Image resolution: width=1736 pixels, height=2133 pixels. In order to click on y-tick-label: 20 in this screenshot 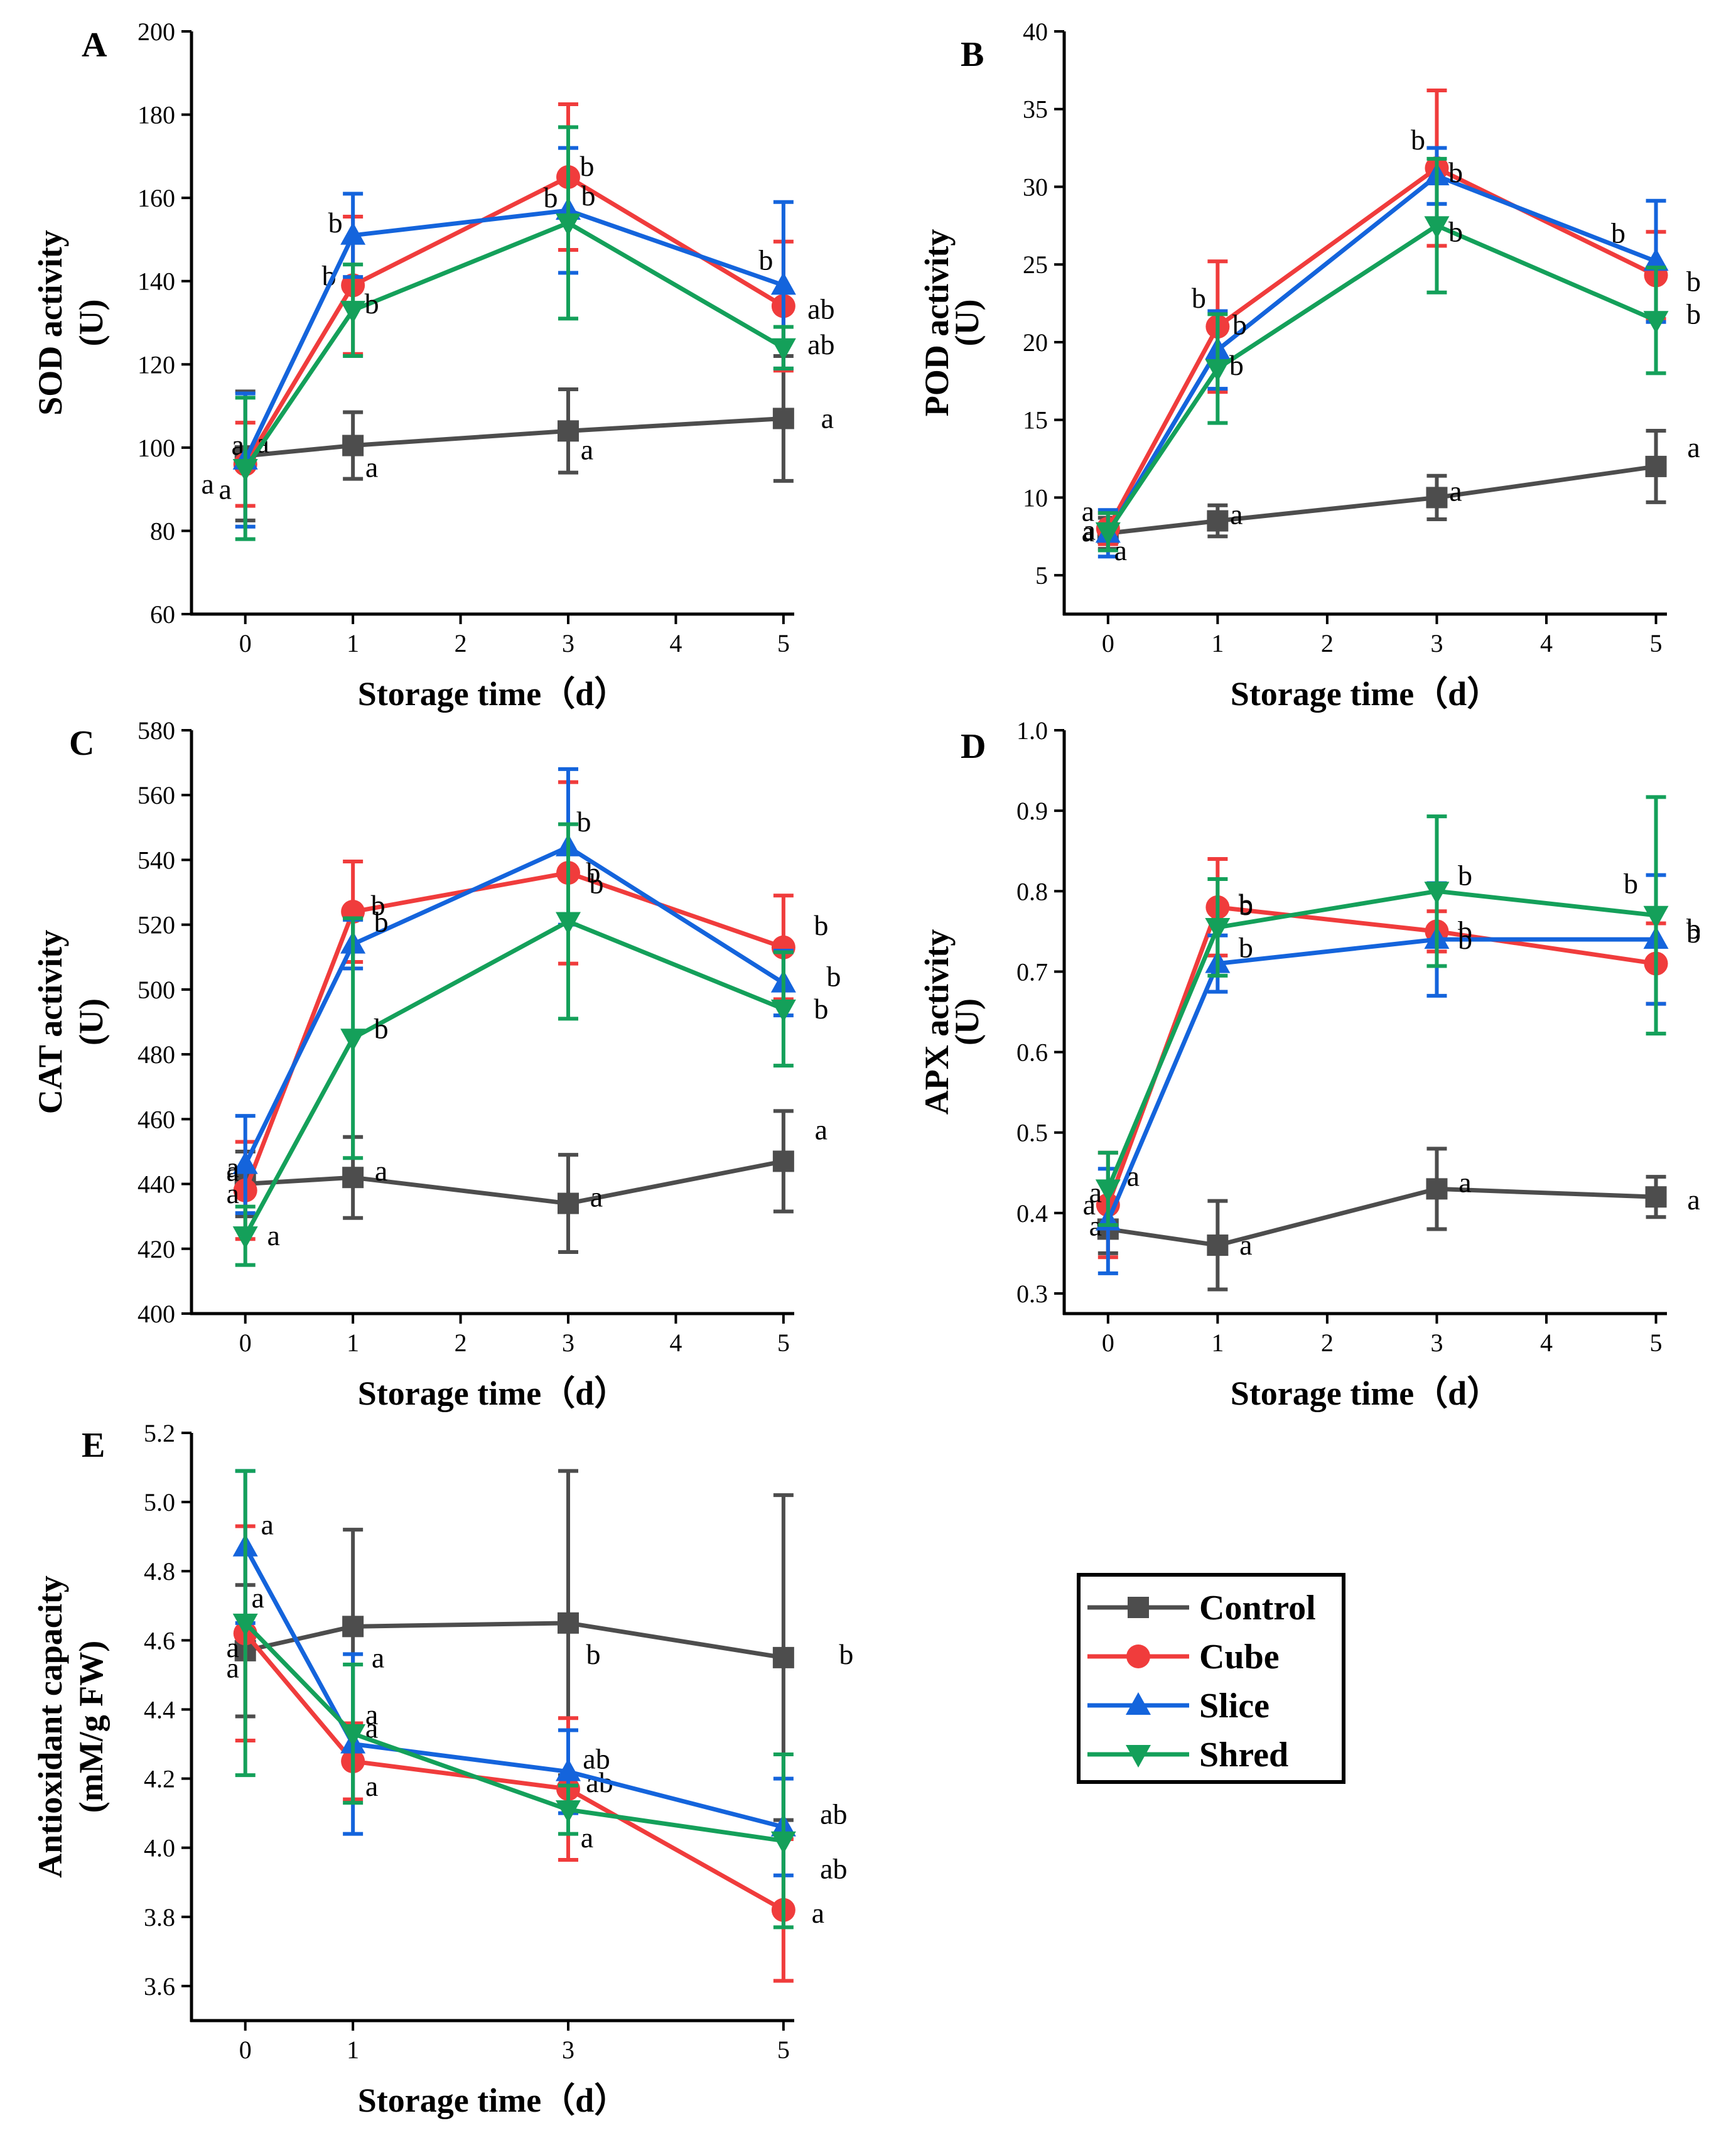, I will do `click(1035, 342)`.